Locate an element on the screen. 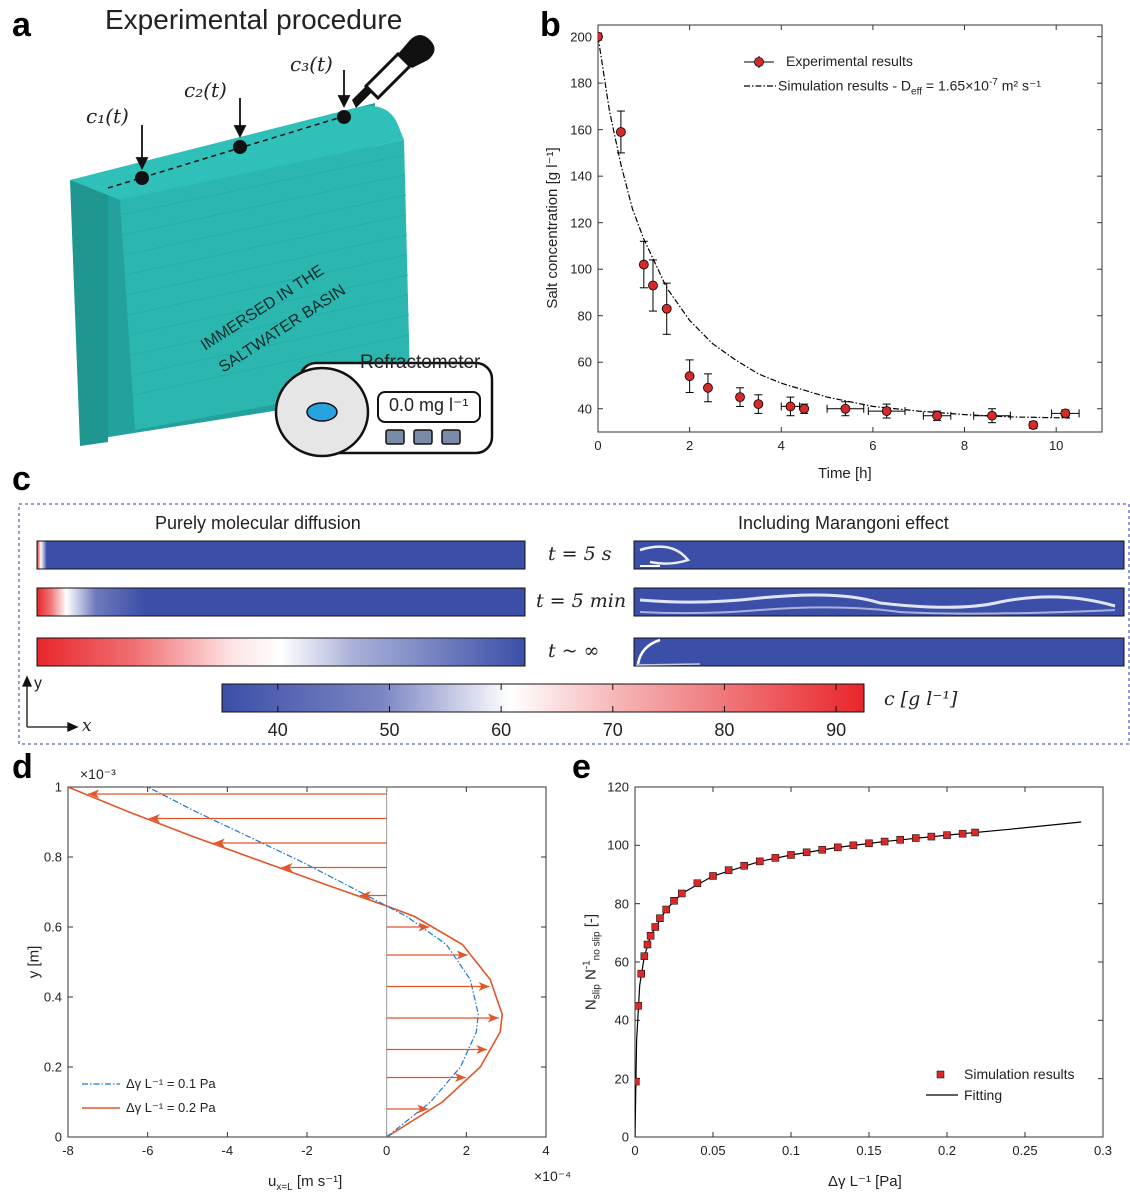 Image resolution: width=1130 pixels, height=1200 pixels. panel-b-xlabel: Time [h] is located at coordinates (845, 473).